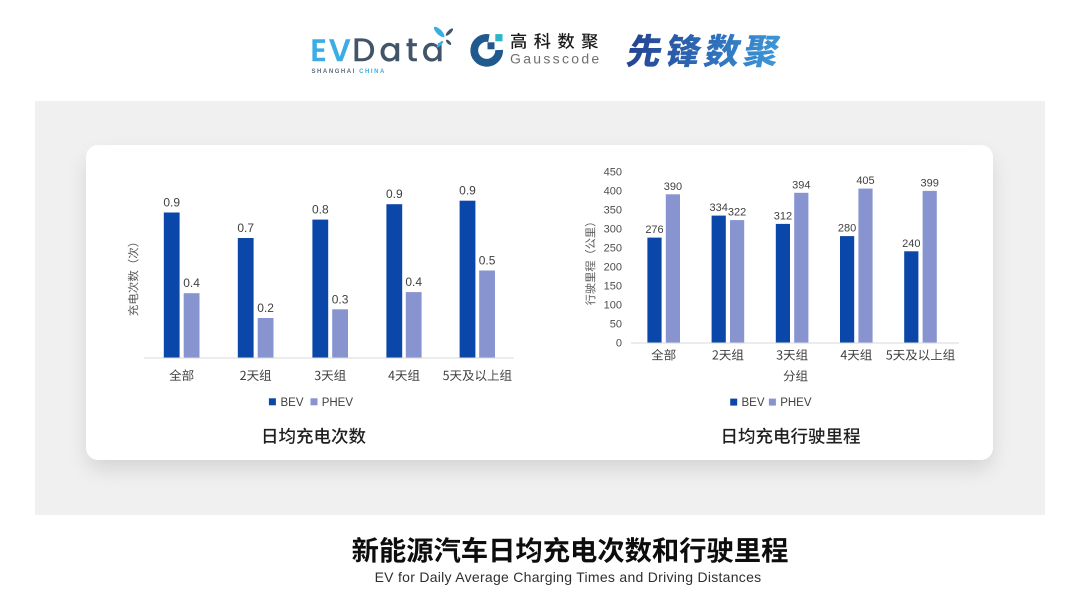 The width and height of the screenshot is (1080, 608). Describe the element at coordinates (487, 261) in the screenshot. I see `svg-text: 0.5` at that location.